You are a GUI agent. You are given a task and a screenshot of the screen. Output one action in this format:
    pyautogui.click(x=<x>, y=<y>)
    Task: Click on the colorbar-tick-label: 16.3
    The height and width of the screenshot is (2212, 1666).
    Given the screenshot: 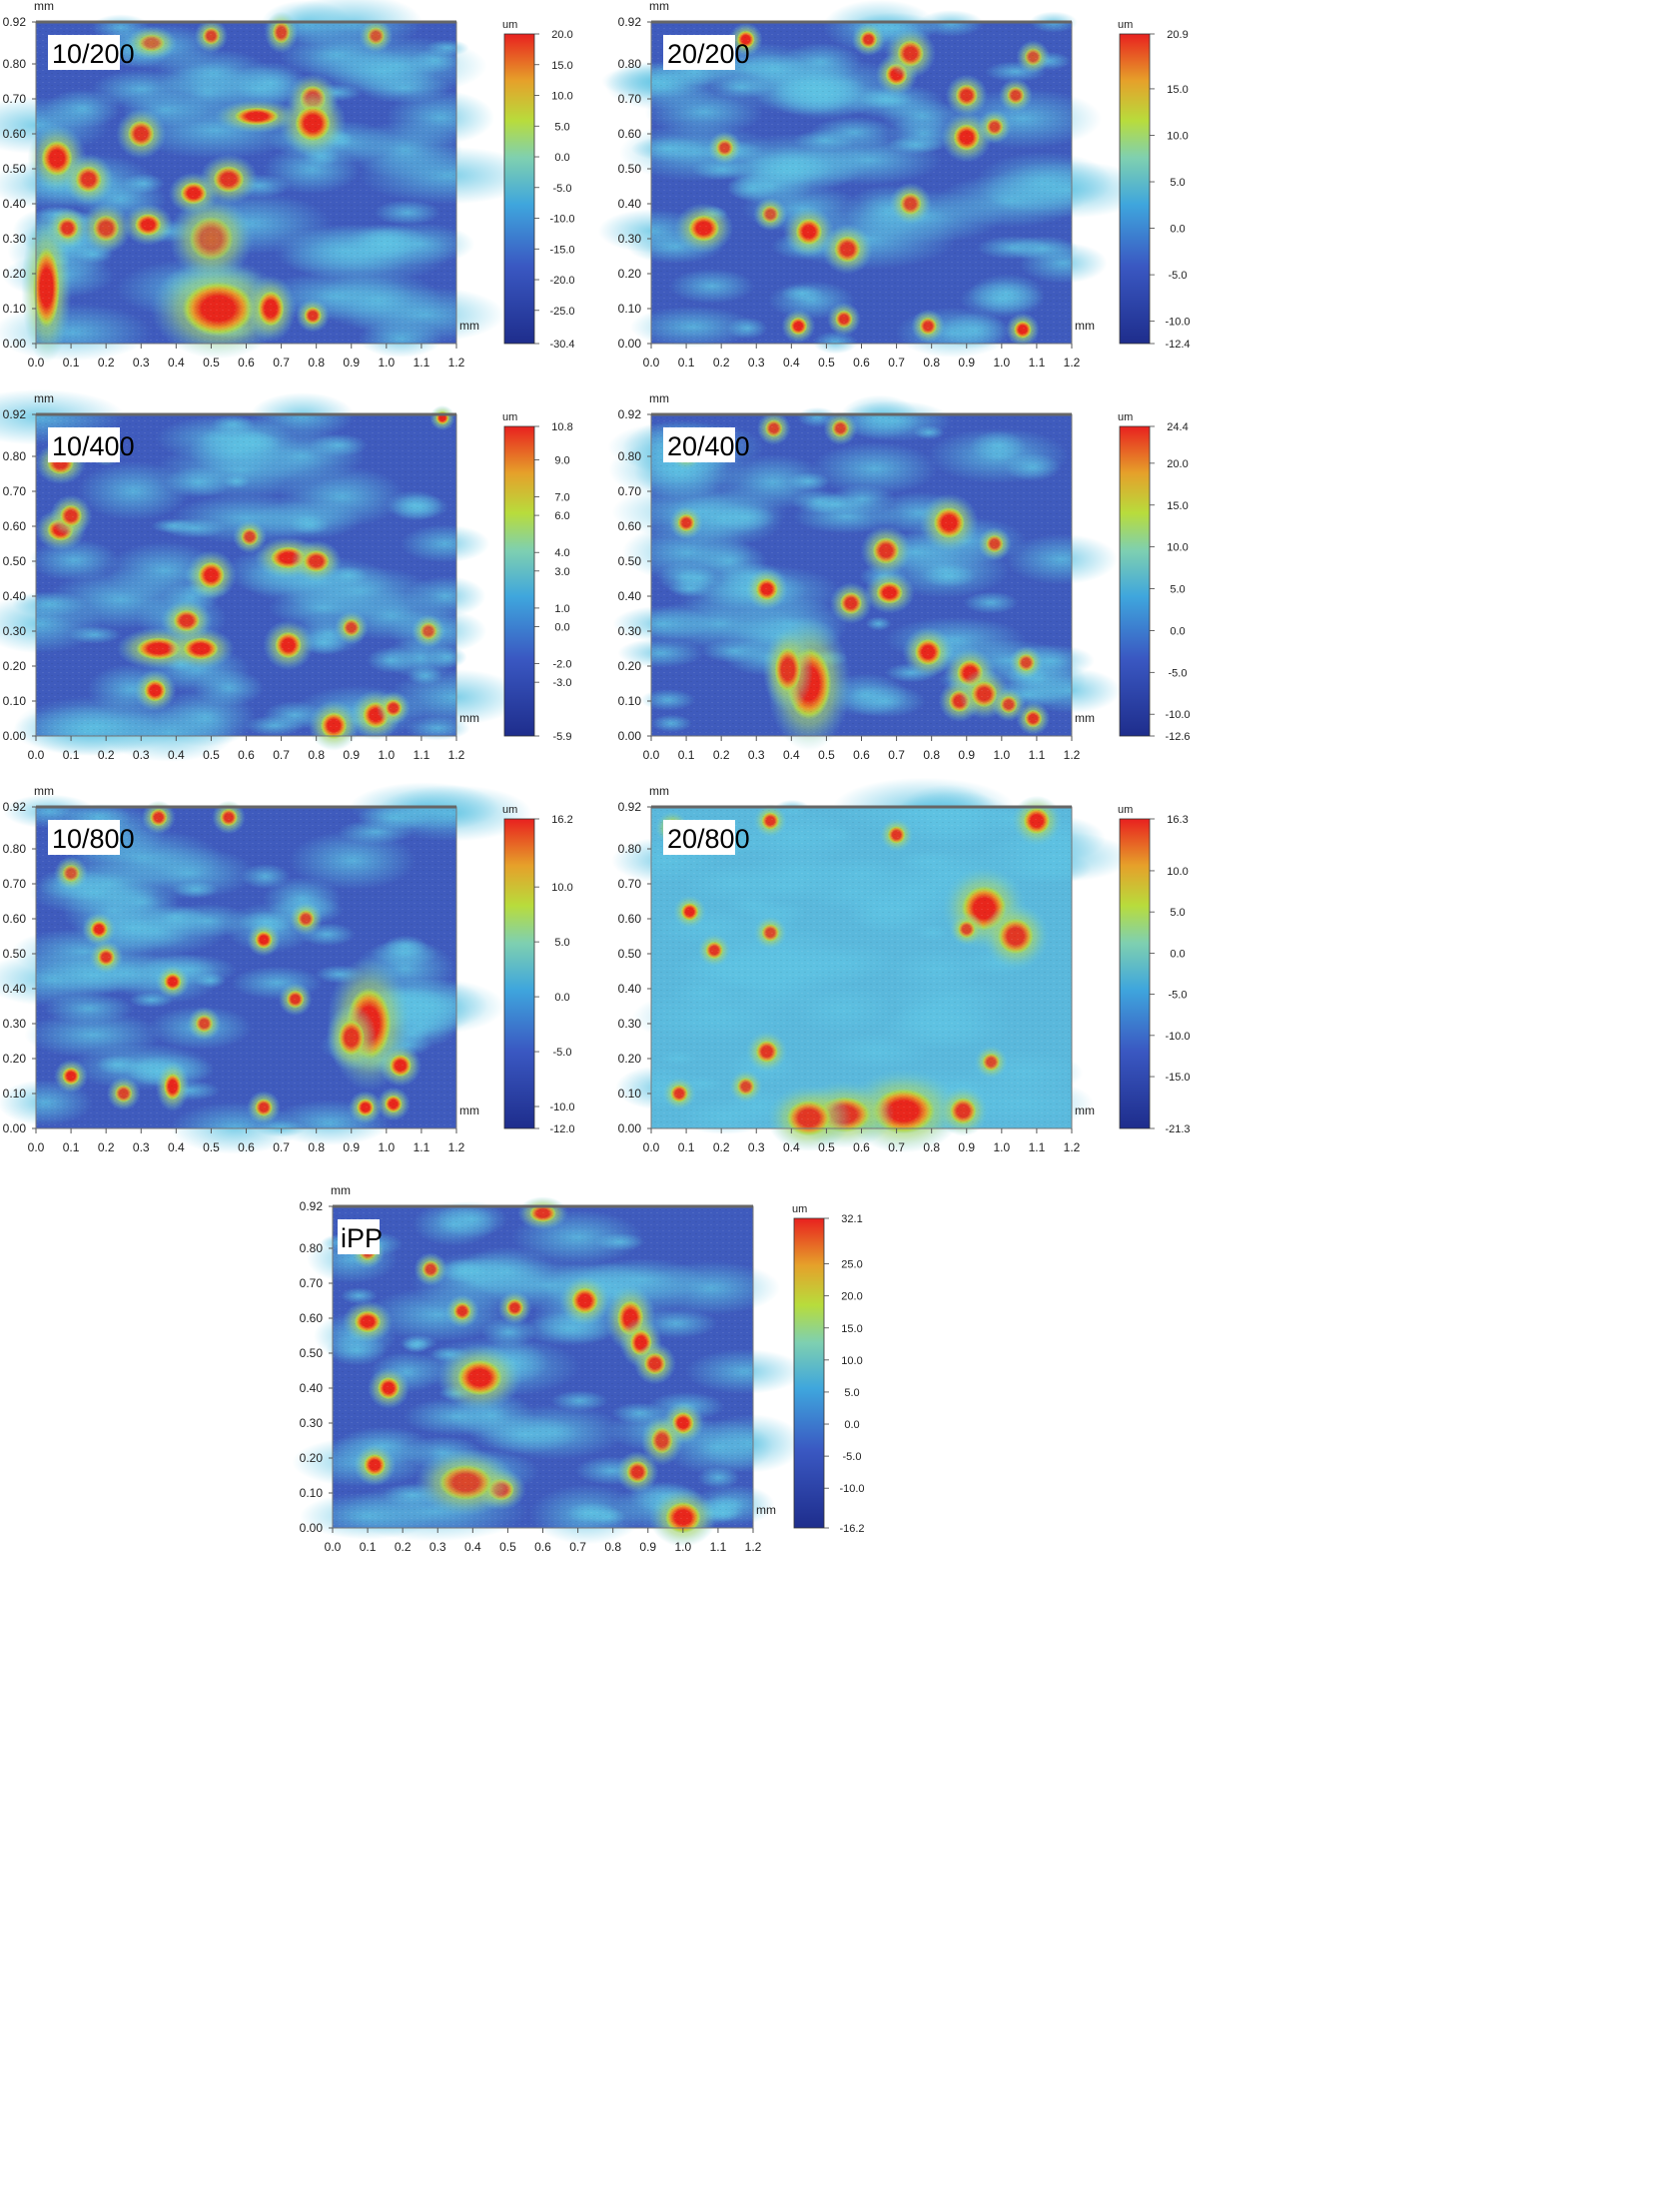 What is the action you would take?
    pyautogui.click(x=1177, y=820)
    